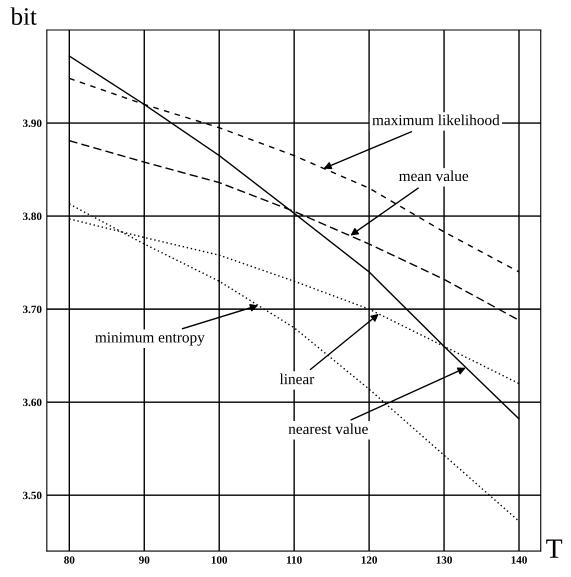 This screenshot has width=571, height=577. I want to click on y-axis-title: bit, so click(23, 16).